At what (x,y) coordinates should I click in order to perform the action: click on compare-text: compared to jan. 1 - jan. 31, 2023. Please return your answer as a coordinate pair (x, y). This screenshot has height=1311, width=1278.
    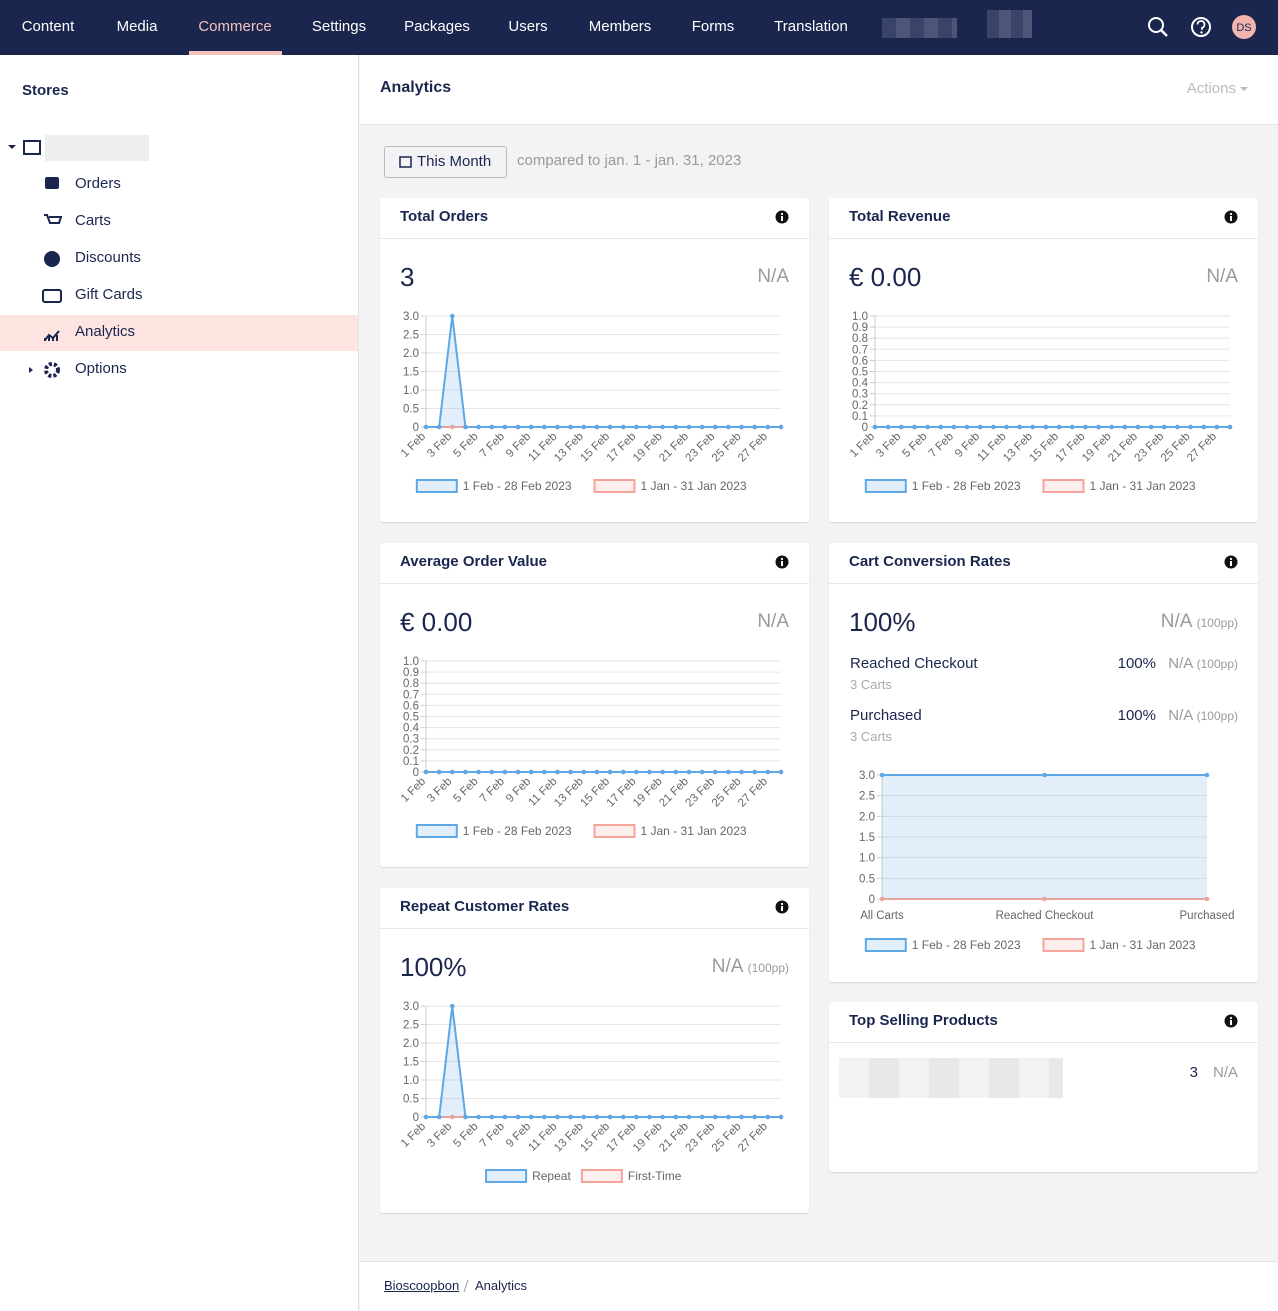
    Looking at the image, I should click on (629, 160).